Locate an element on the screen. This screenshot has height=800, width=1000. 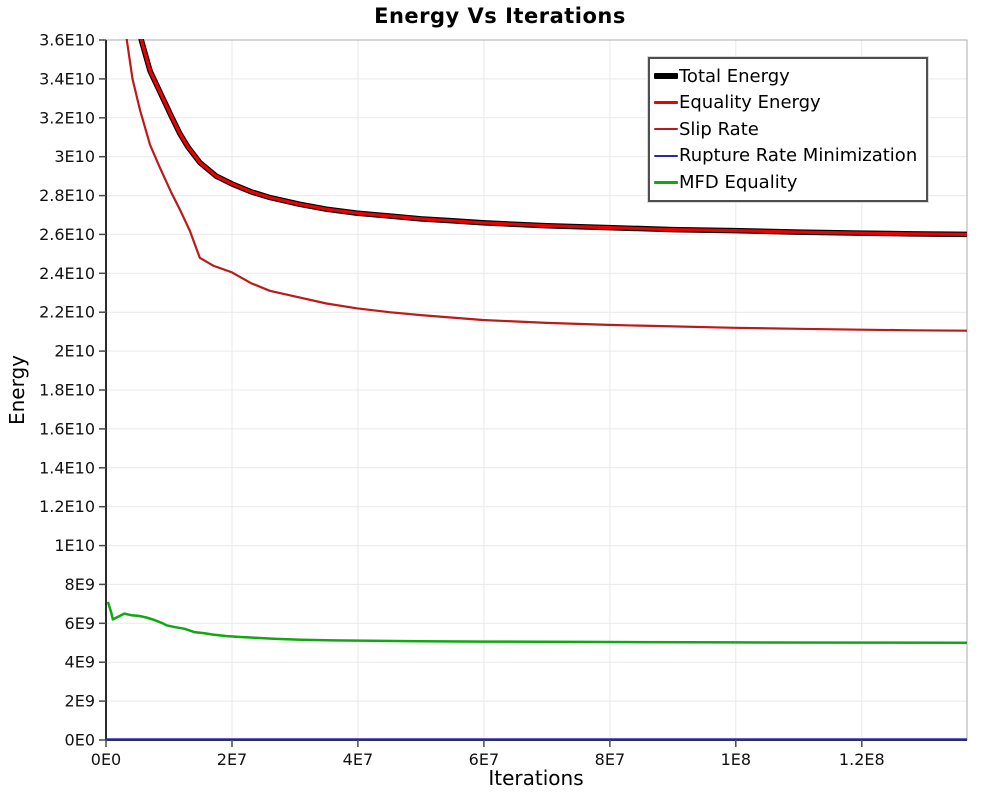
y-tick-label: 6E9 is located at coordinates (80, 623).